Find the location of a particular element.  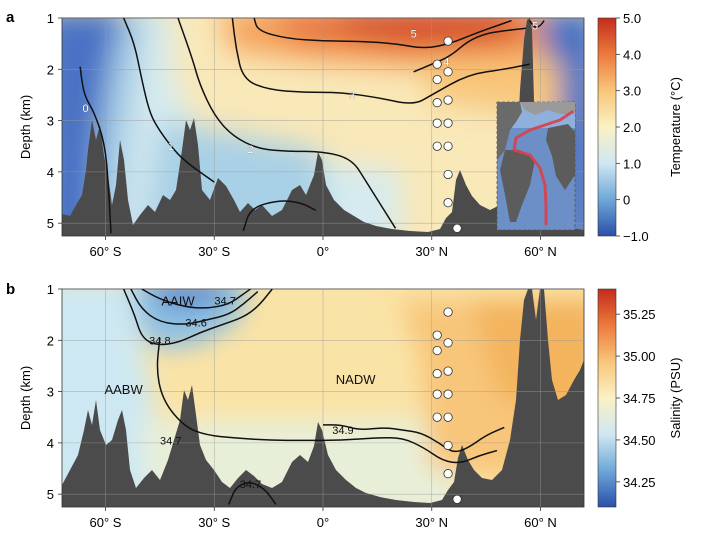

contour-label: 2 is located at coordinates (250, 150).